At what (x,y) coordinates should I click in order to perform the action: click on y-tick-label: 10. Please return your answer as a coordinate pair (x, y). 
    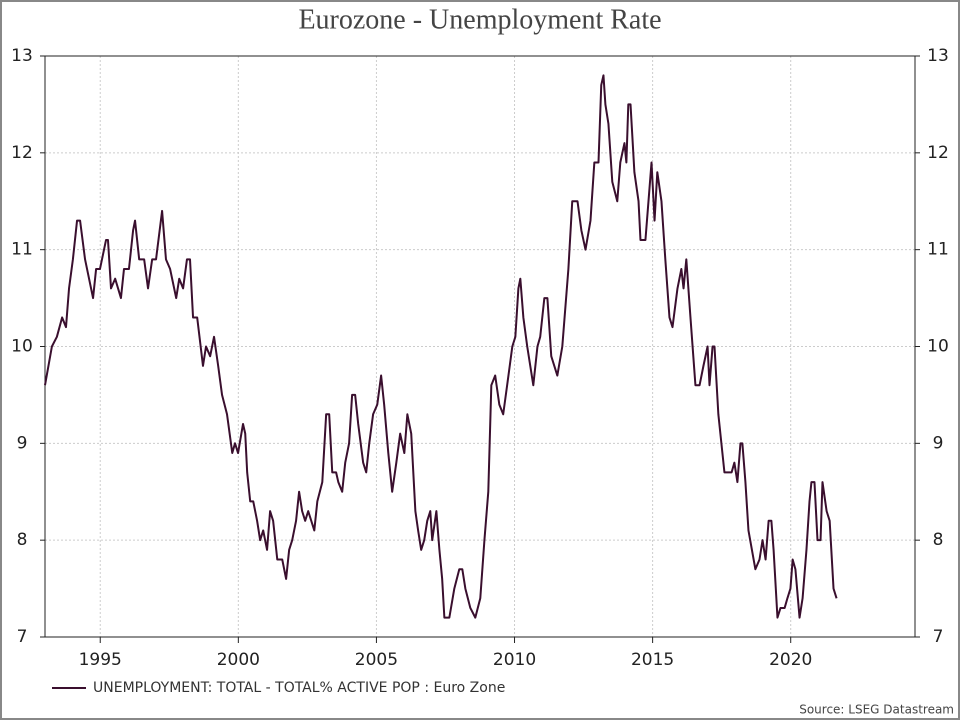
    Looking at the image, I should click on (22, 347).